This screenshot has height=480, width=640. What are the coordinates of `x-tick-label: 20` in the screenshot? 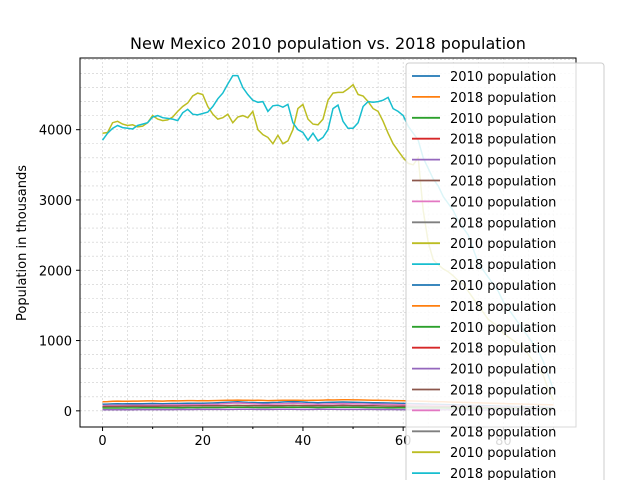 It's located at (202, 441).